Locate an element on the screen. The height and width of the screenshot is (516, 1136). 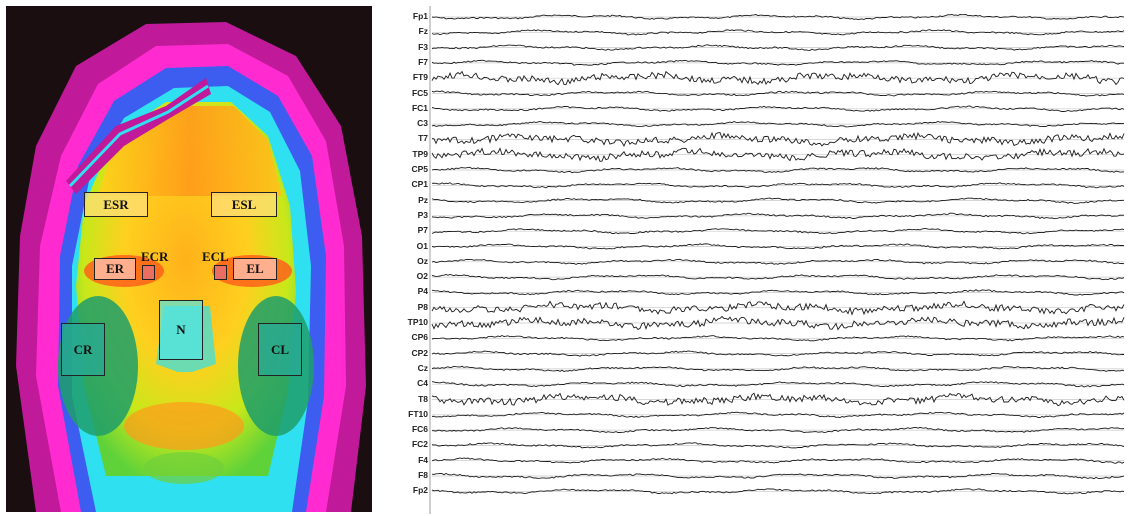
roi-el-label: EL is located at coordinates (255, 268).